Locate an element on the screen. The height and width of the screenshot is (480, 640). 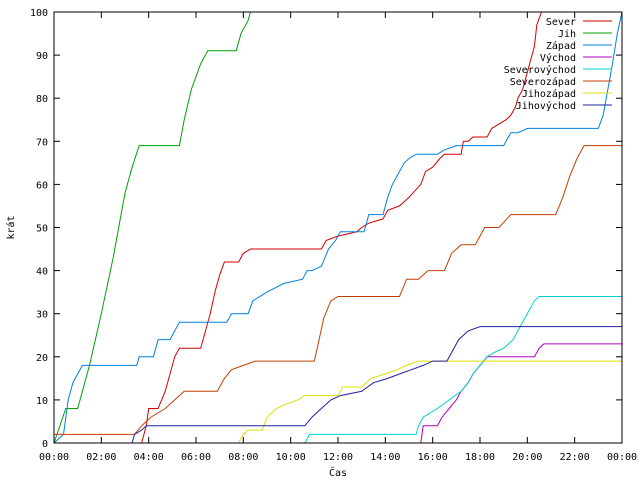
y-tick-label: 0 is located at coordinates (45, 444).